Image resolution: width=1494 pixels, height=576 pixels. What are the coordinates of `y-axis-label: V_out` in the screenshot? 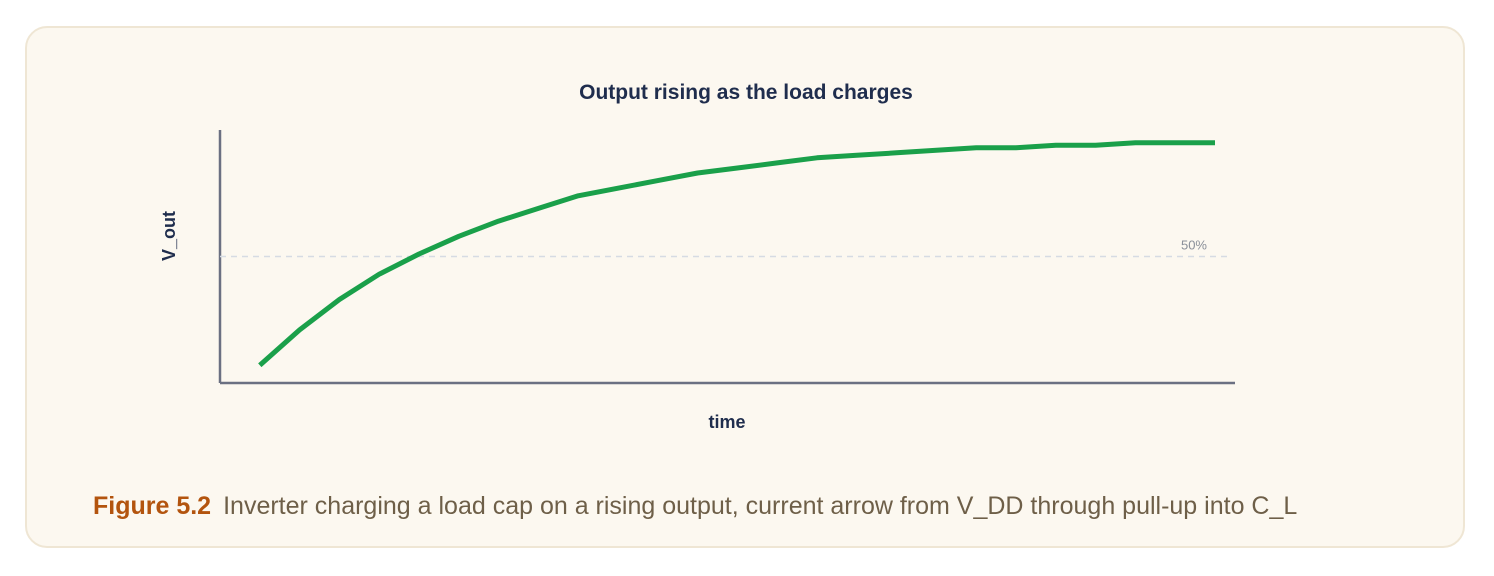 It's located at (169, 236).